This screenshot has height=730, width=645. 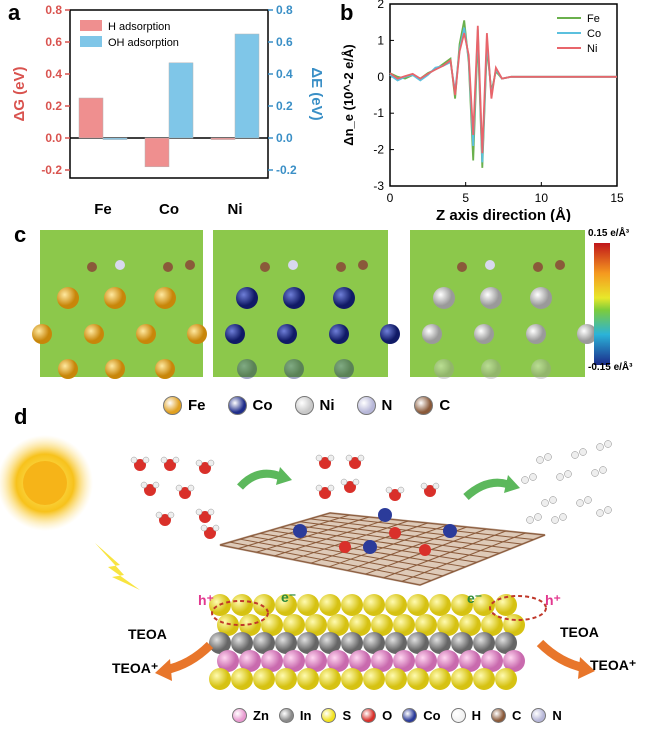 I want to click on arrow-left-icon, so click(x=260, y=479).